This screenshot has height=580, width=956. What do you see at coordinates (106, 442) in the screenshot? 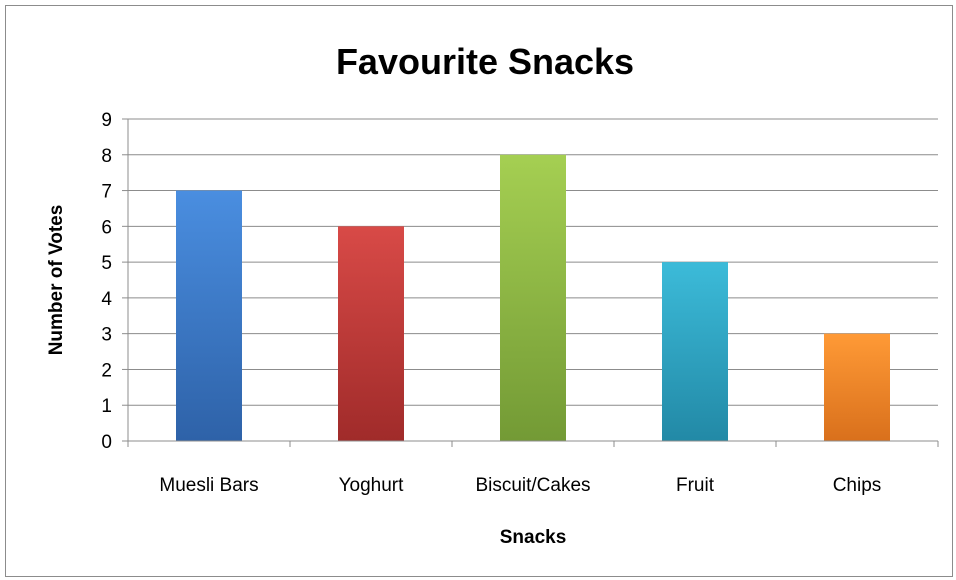
I see `y-tick-label: 0` at bounding box center [106, 442].